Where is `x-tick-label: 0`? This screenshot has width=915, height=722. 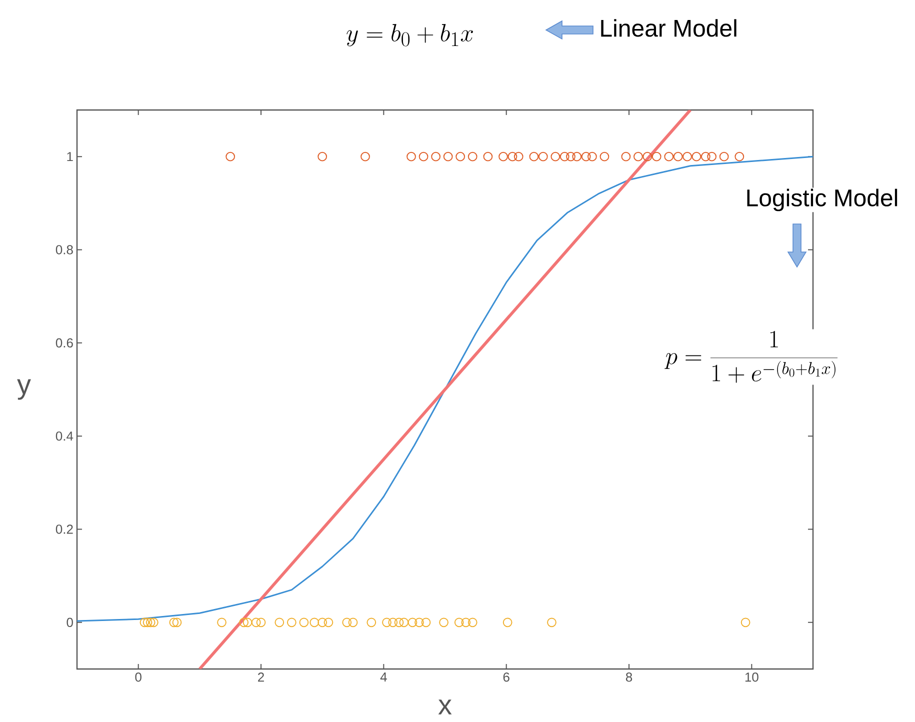 x-tick-label: 0 is located at coordinates (138, 677).